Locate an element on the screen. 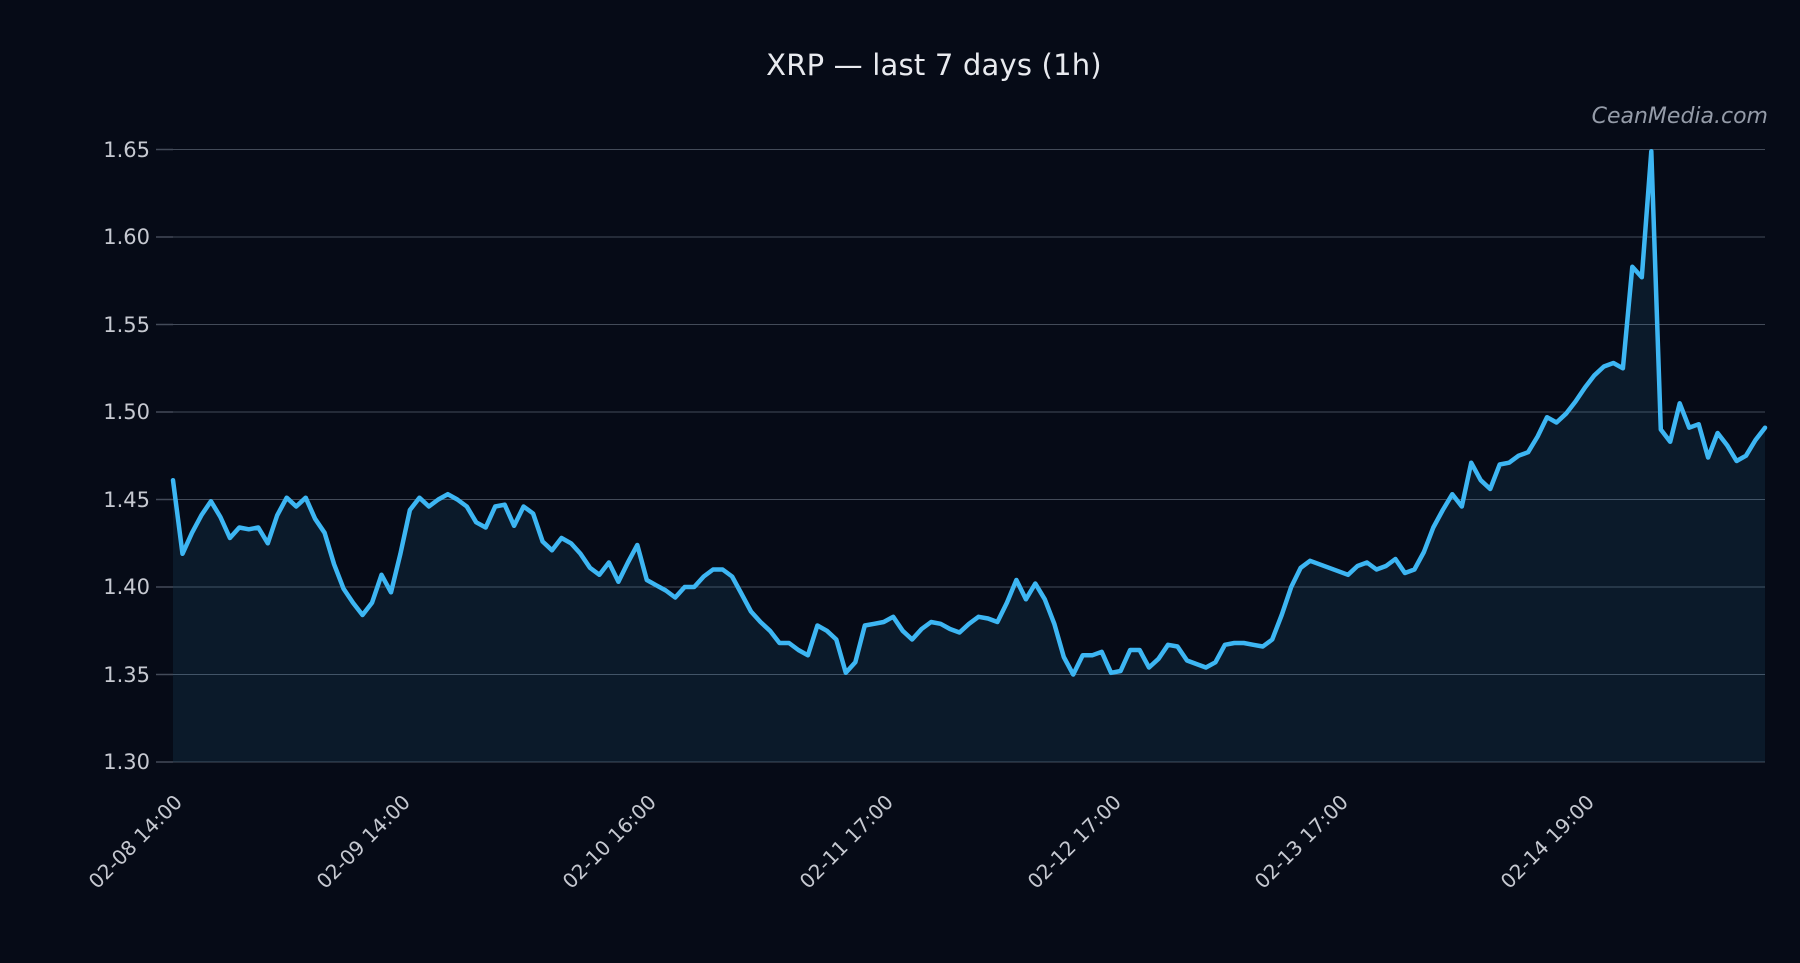  y-tick-label: 1.30 is located at coordinates (126, 762).